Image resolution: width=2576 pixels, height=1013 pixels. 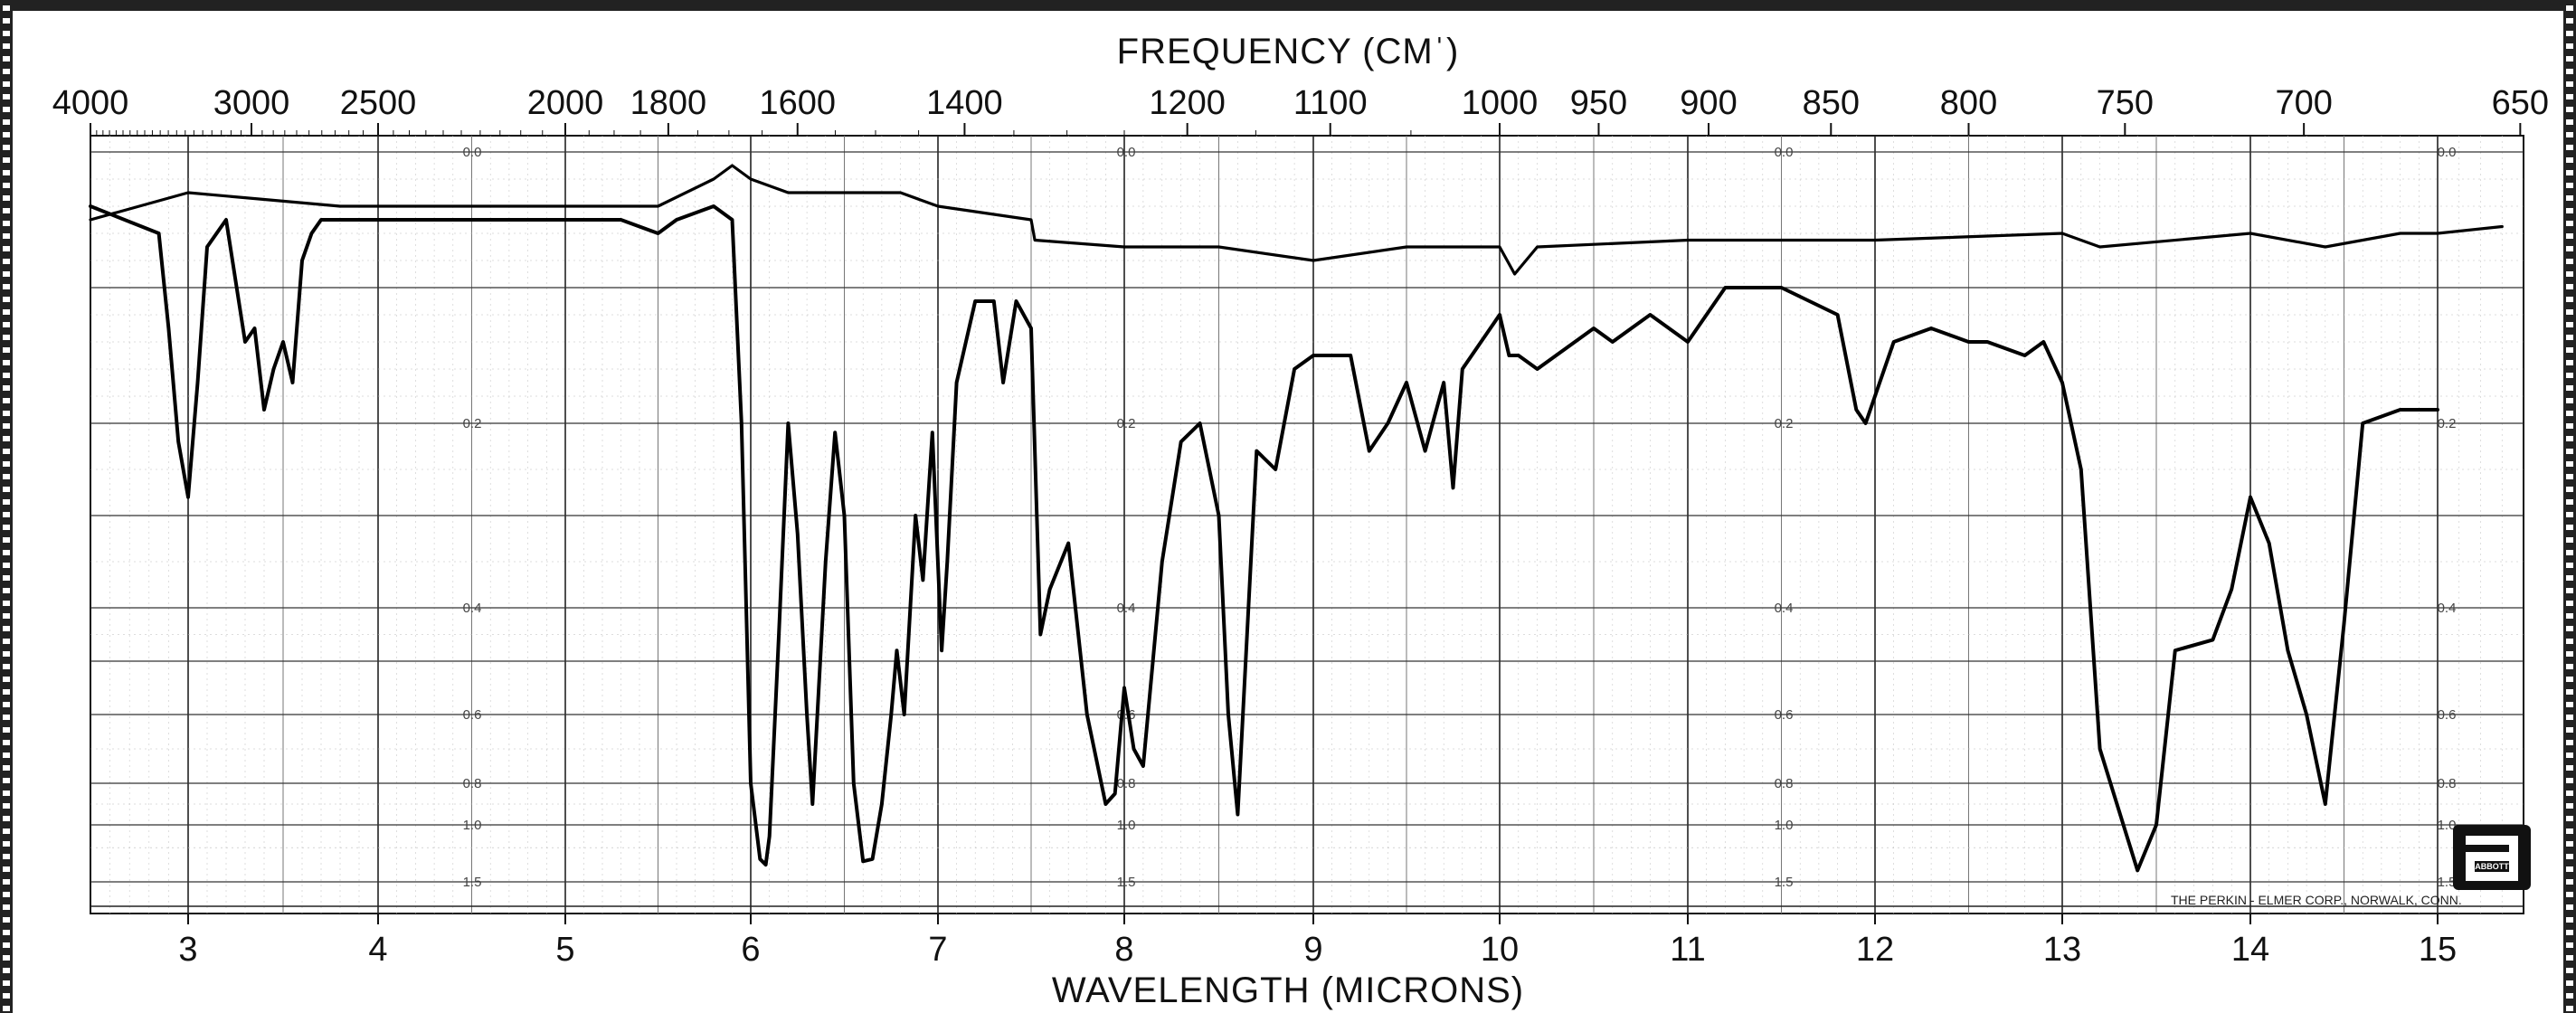 I want to click on frequency-tick-label: 650, so click(x=2520, y=103).